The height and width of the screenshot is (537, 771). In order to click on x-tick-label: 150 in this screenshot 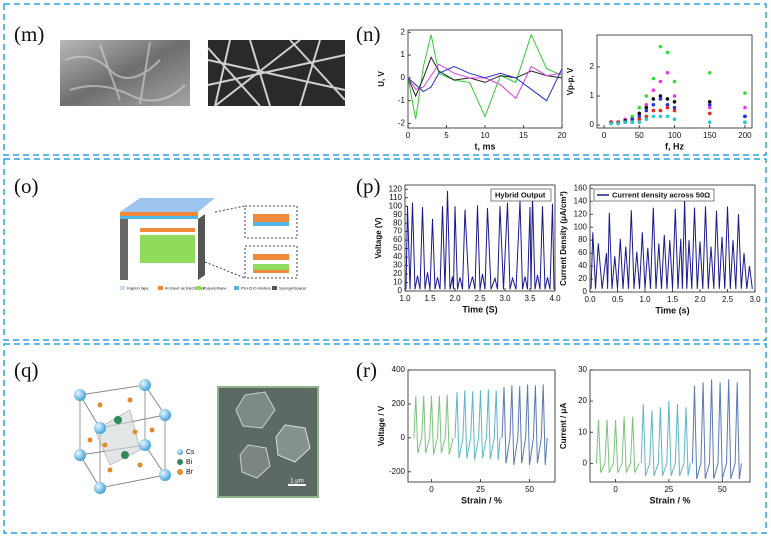, I will do `click(710, 135)`.